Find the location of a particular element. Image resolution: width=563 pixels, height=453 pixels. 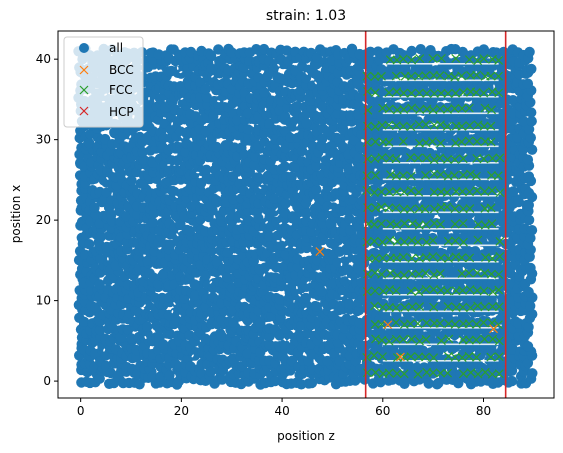

legend-marker-all is located at coordinates (84, 48).